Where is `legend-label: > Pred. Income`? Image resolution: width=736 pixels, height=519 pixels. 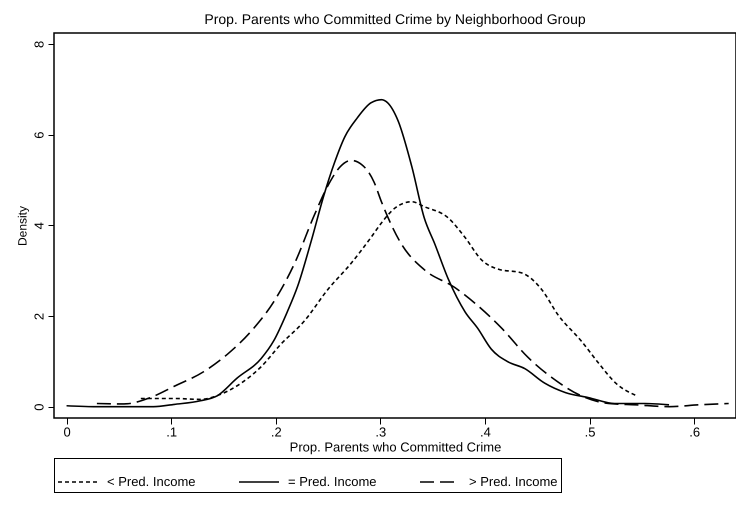 legend-label: > Pred. Income is located at coordinates (513, 481).